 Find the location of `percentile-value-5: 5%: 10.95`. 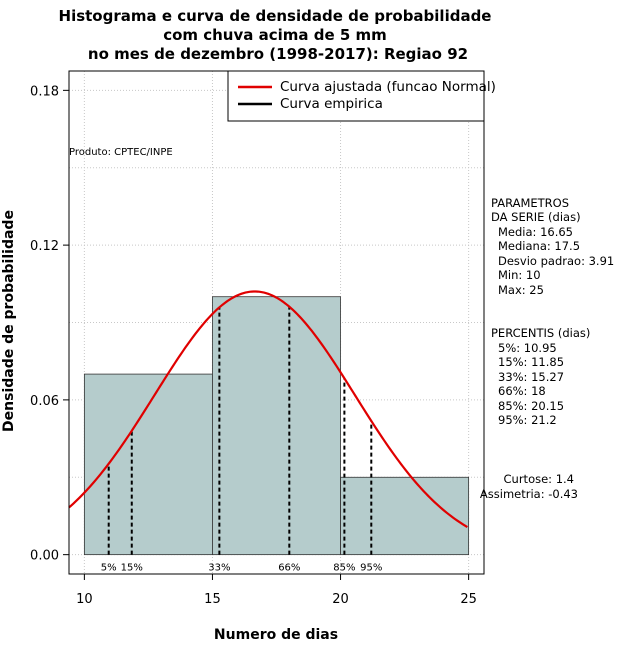

percentile-value-5: 5%: 10.95 is located at coordinates (527, 348).